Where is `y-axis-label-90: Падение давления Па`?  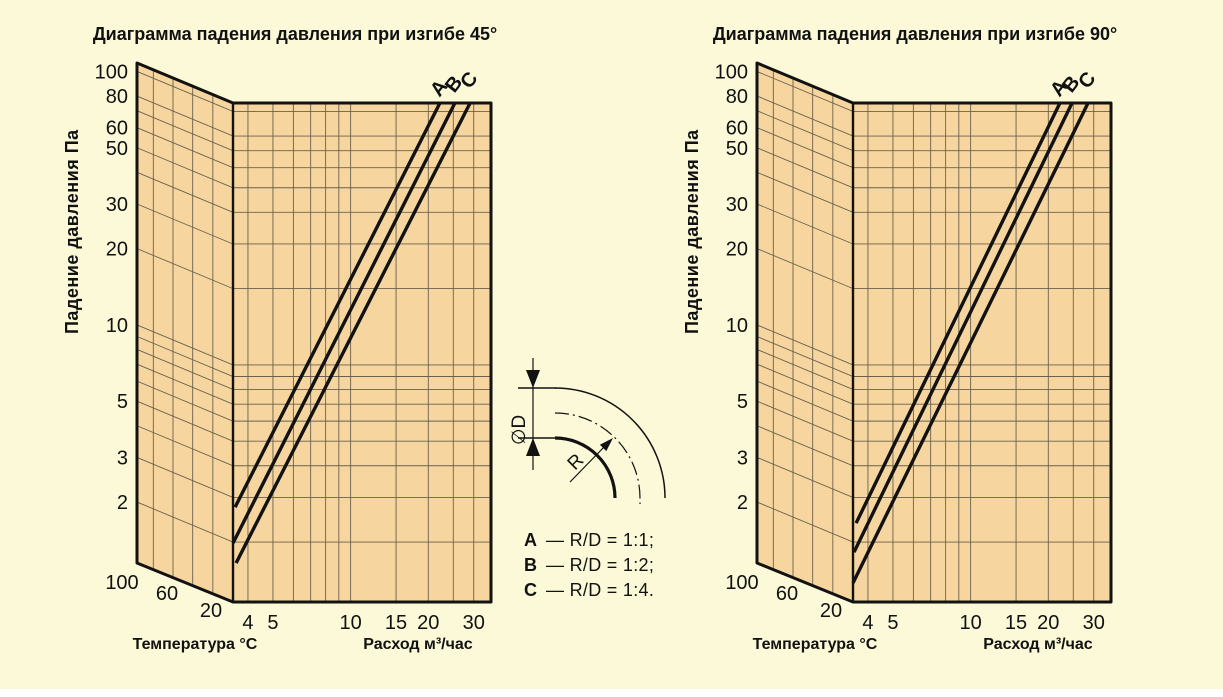 y-axis-label-90: Падение давления Па is located at coordinates (692, 231).